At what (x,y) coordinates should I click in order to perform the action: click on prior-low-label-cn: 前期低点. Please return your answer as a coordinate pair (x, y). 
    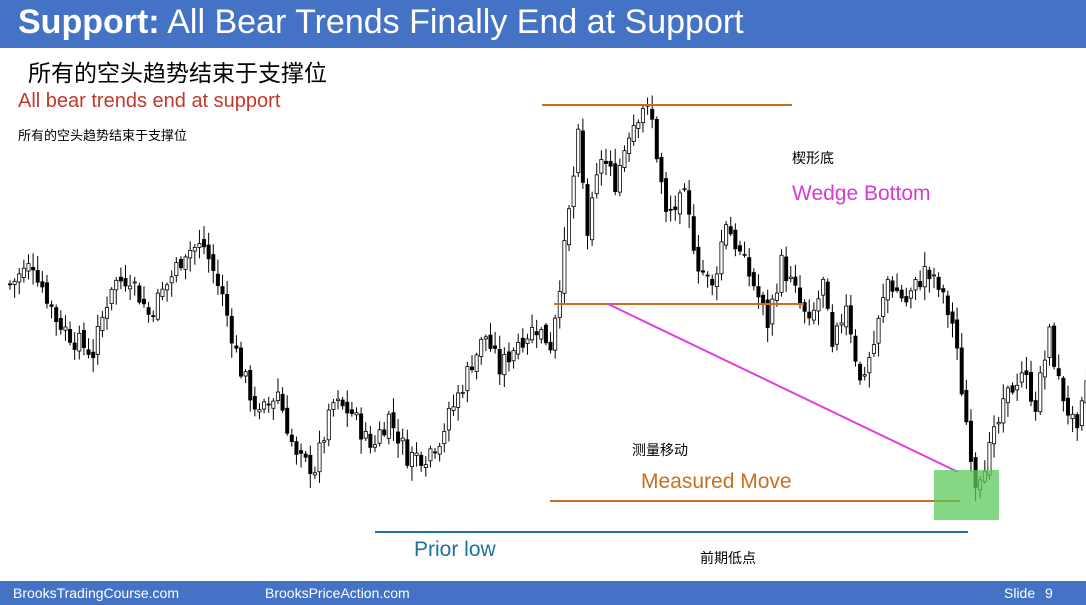
    Looking at the image, I should click on (728, 559).